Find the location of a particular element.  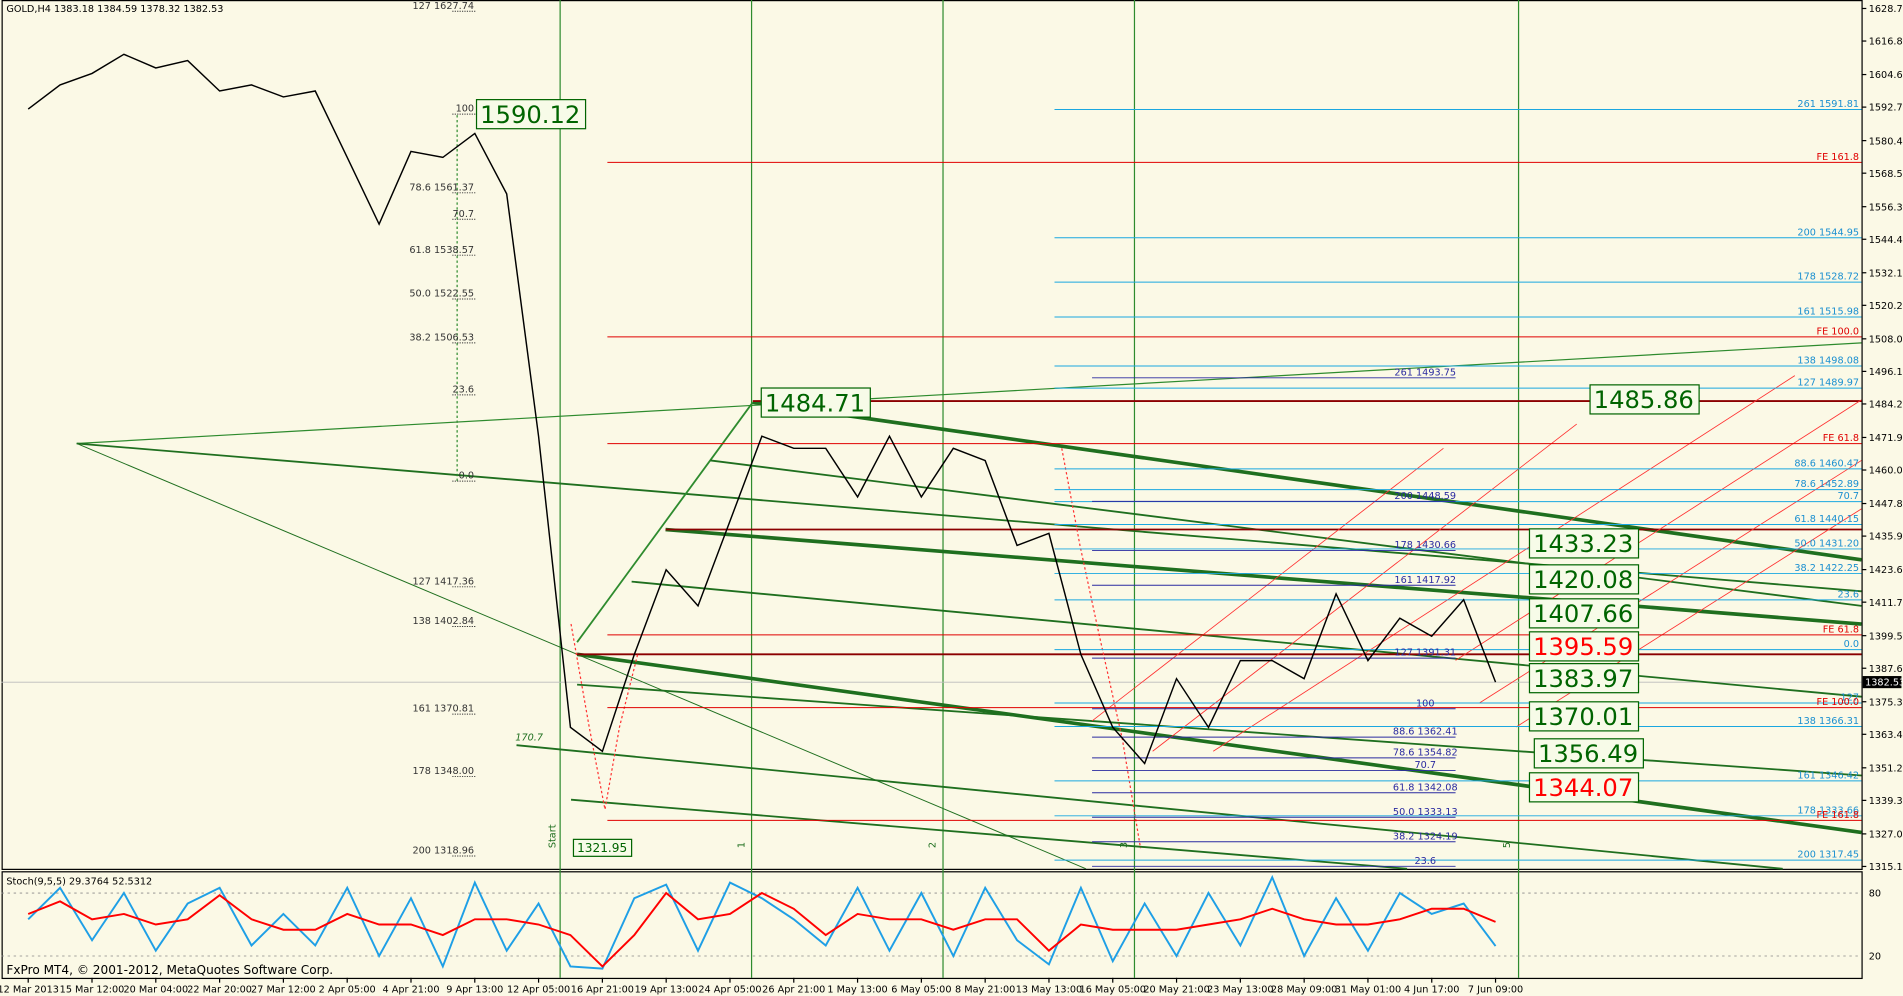

stoch-pane-border is located at coordinates (932, 925).